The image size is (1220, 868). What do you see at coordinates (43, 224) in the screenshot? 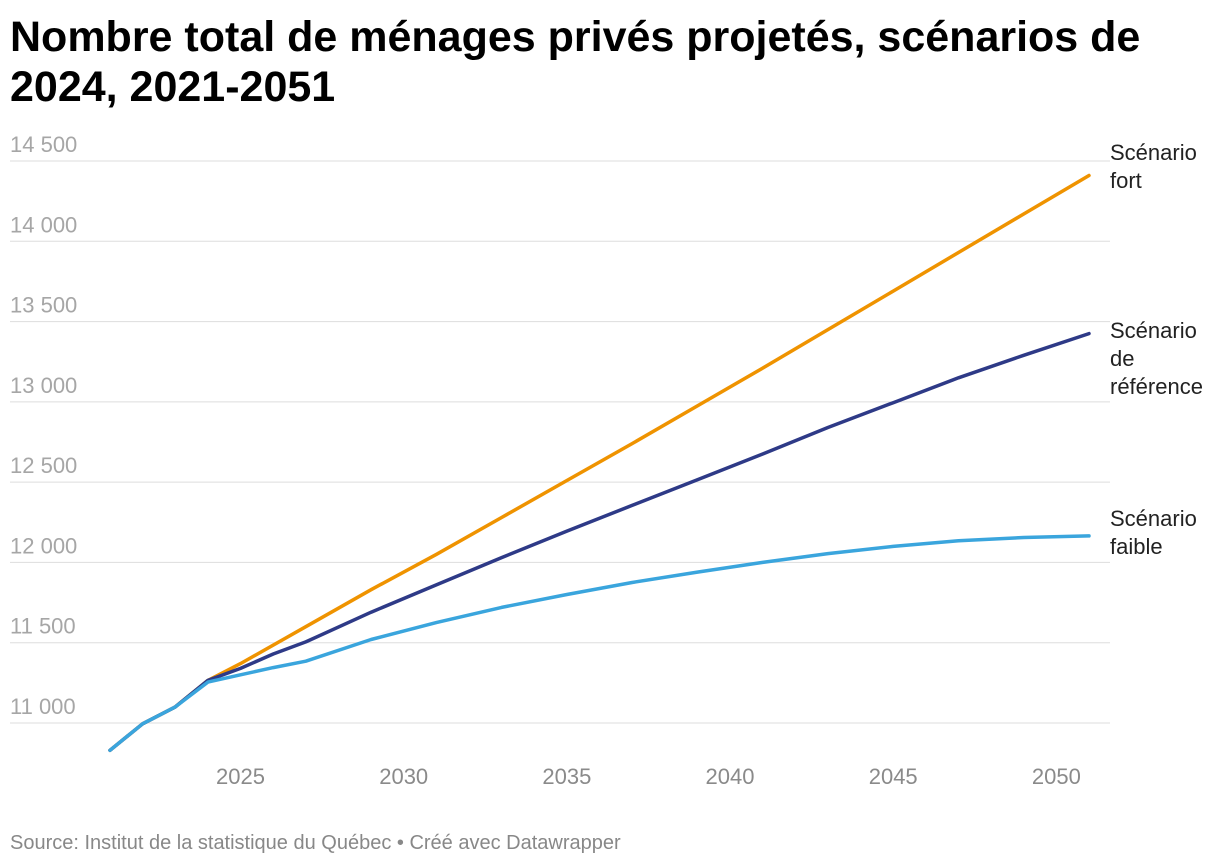
I see `y-tick-label: 14 000` at bounding box center [43, 224].